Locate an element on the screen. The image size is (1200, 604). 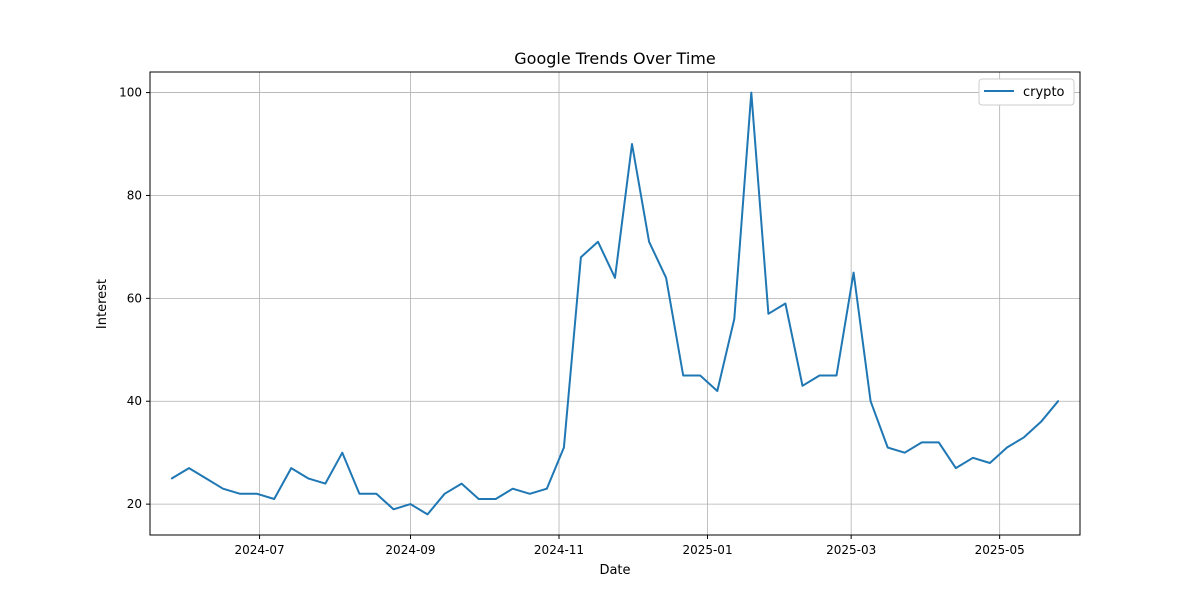
y-tick-label: 80 is located at coordinates (134, 195).